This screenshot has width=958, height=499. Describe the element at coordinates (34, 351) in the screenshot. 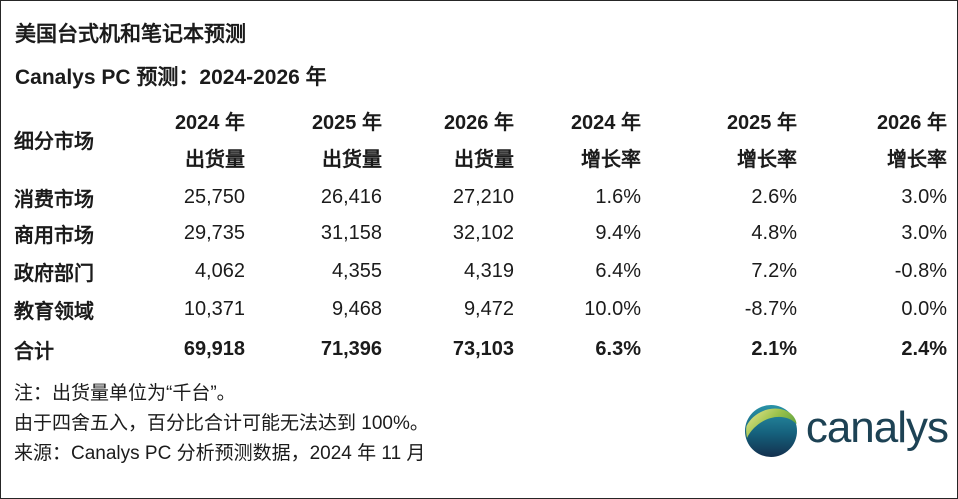

I see `row-label: 合计` at that location.